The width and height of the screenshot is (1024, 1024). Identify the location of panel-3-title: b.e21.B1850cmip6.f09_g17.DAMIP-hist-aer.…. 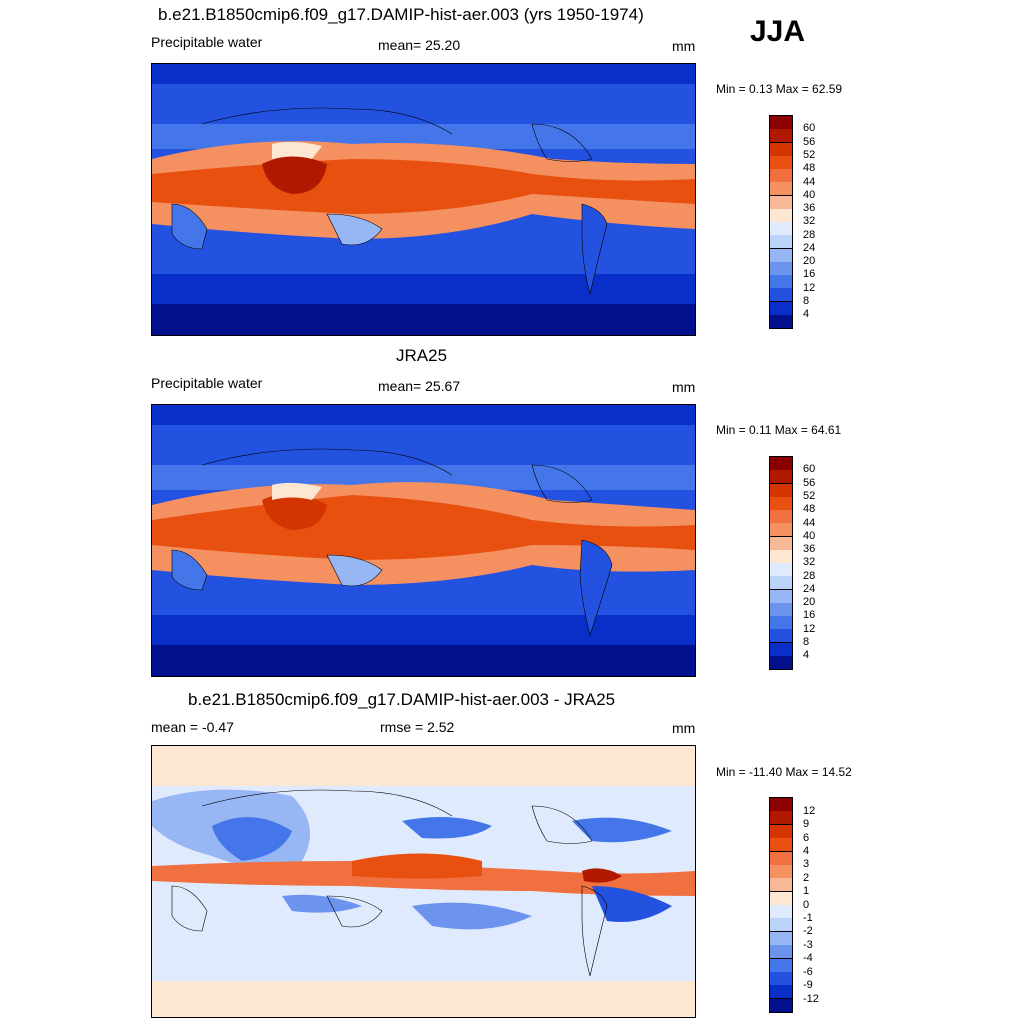
(402, 699).